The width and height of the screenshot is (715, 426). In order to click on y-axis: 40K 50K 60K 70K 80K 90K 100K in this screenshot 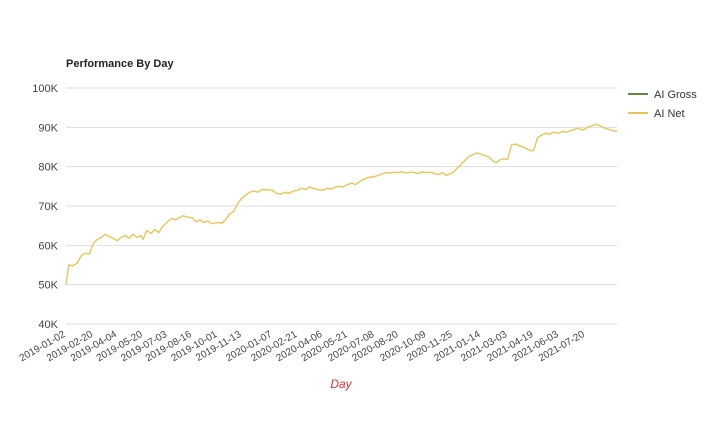, I will do `click(45, 207)`.